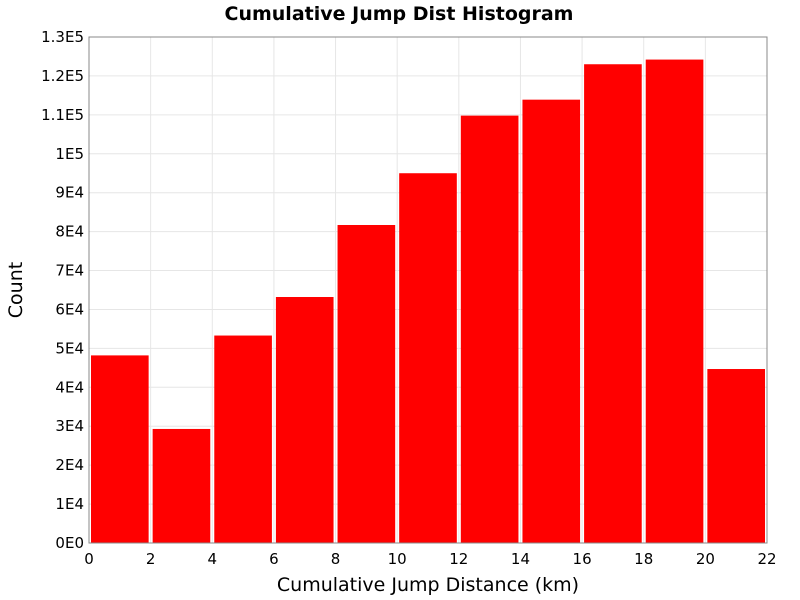 The image size is (800, 600). Describe the element at coordinates (69, 348) in the screenshot. I see `y-tick-label: 5E4` at that location.